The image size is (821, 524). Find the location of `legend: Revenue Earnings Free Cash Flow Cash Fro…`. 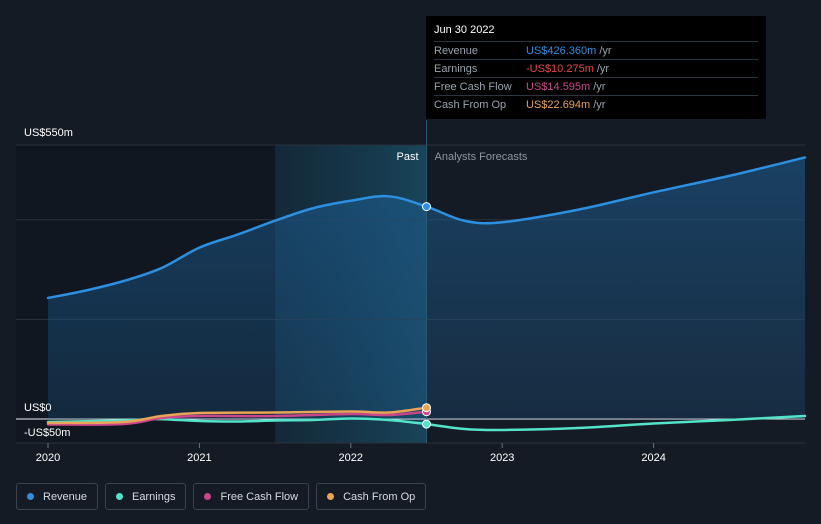

legend: Revenue Earnings Free Cash Flow Cash Fro… is located at coordinates (221, 496).